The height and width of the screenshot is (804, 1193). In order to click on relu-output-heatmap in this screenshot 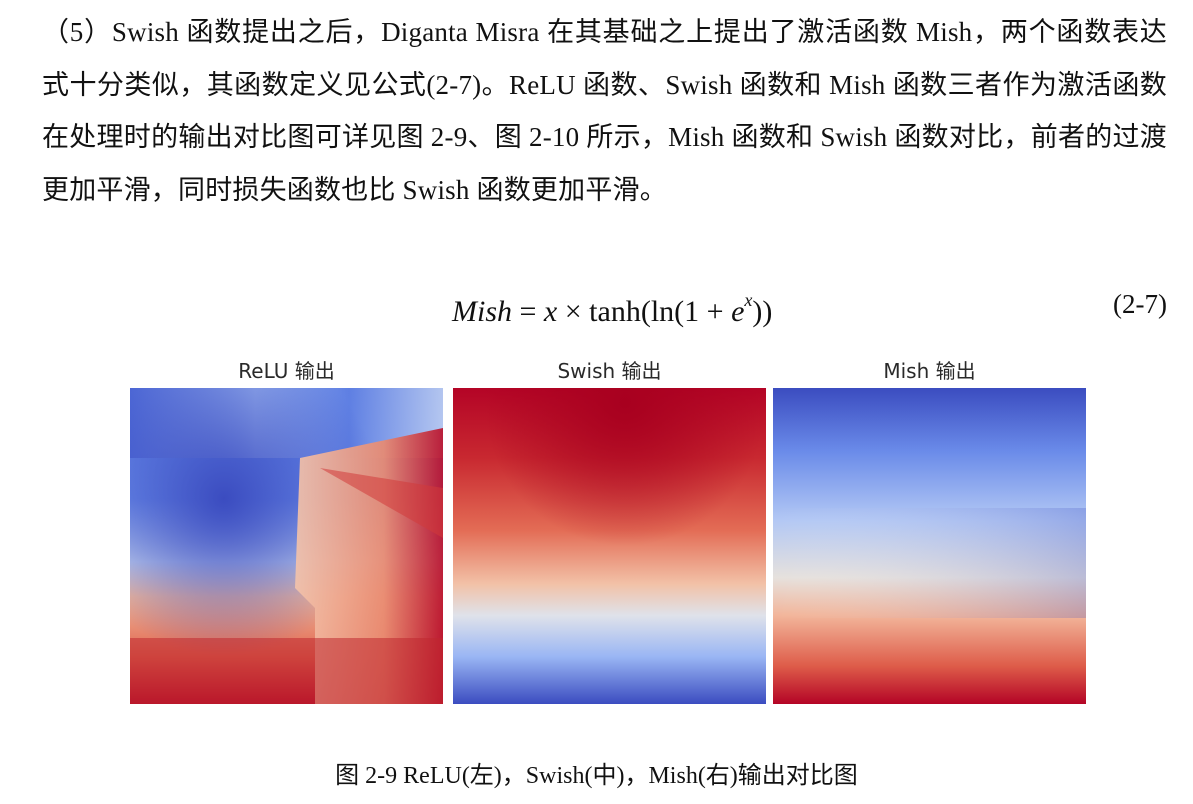, I will do `click(286, 546)`.